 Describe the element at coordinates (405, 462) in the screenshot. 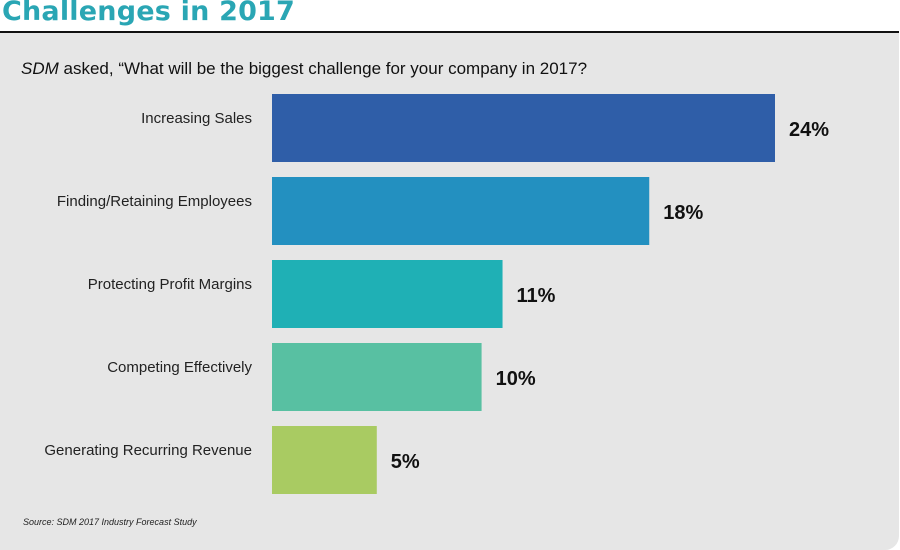

I see `value-label: 5%` at that location.